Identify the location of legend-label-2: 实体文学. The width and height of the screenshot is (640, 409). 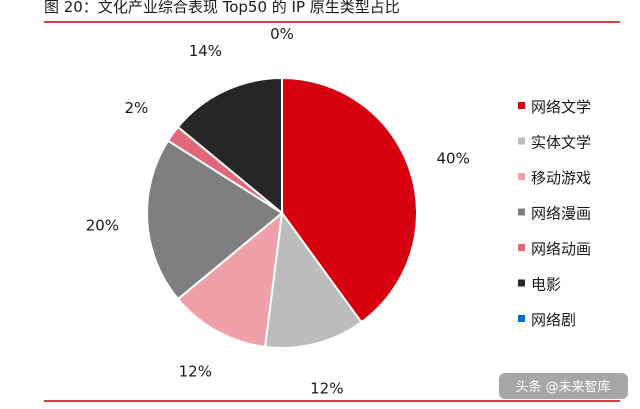
(561, 143).